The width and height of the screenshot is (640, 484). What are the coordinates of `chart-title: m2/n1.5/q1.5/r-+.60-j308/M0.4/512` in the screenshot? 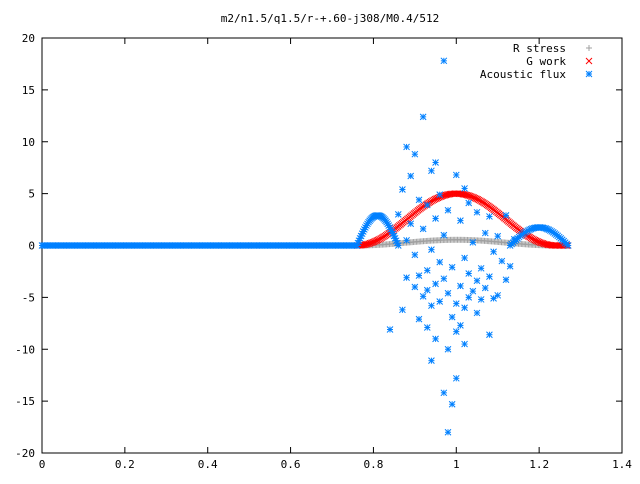 It's located at (330, 18).